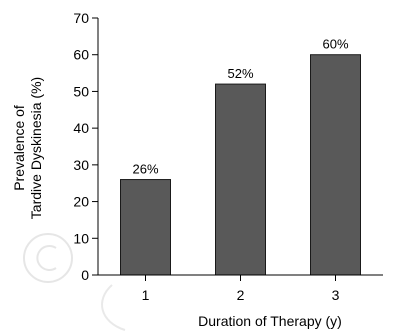 Image resolution: width=394 pixels, height=333 pixels. I want to click on y-tick-label: 60, so click(81, 55).